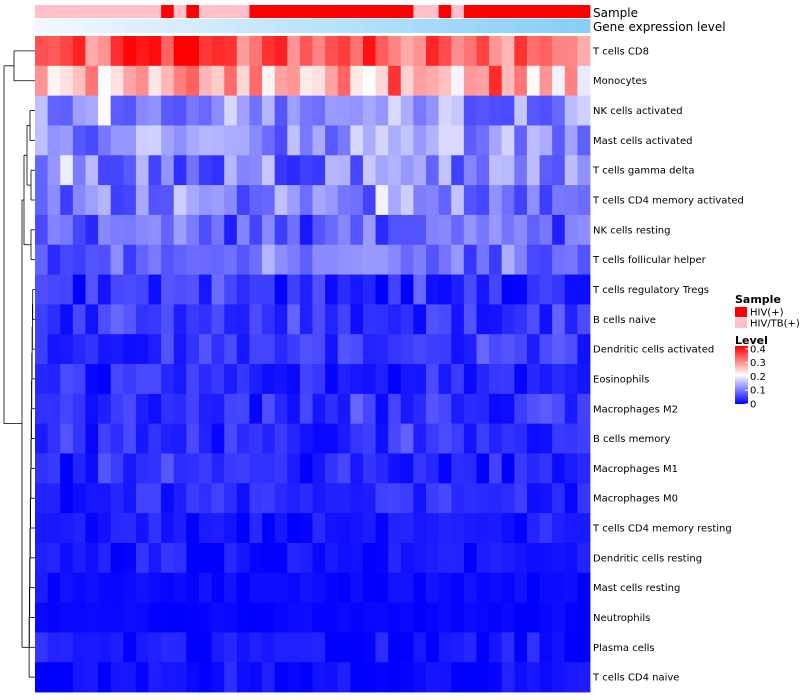 Image resolution: width=800 pixels, height=700 pixels. Describe the element at coordinates (445, 26) in the screenshot. I see `gene-expression-annotation-cell` at that location.